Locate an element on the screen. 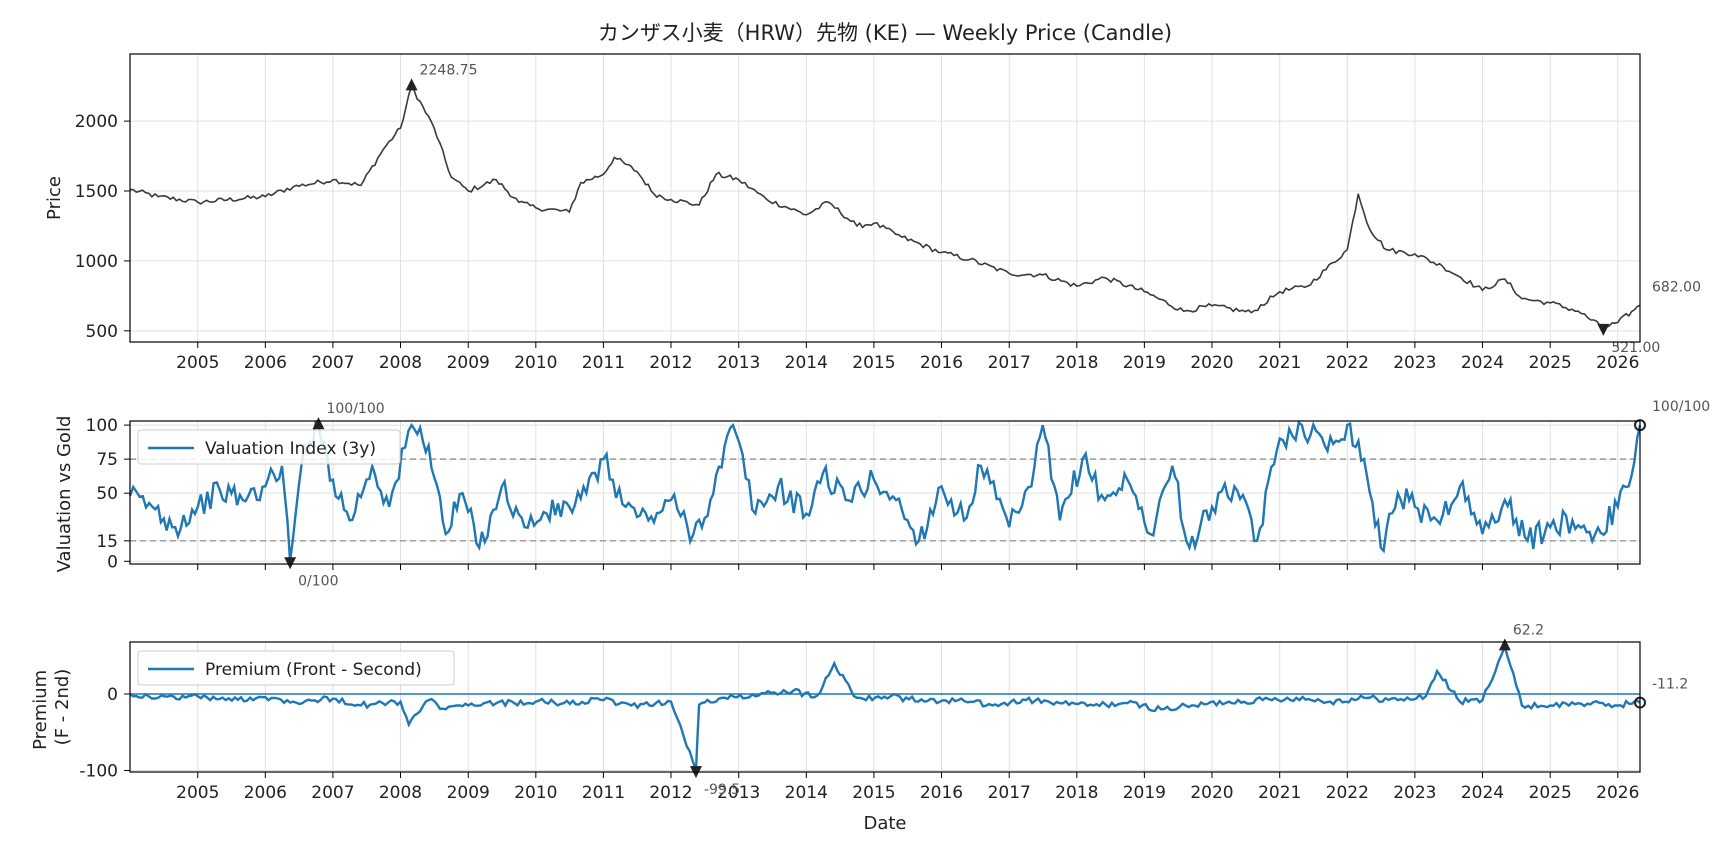  premium-legend-label: Premium (Front - Second) is located at coordinates (313, 670).